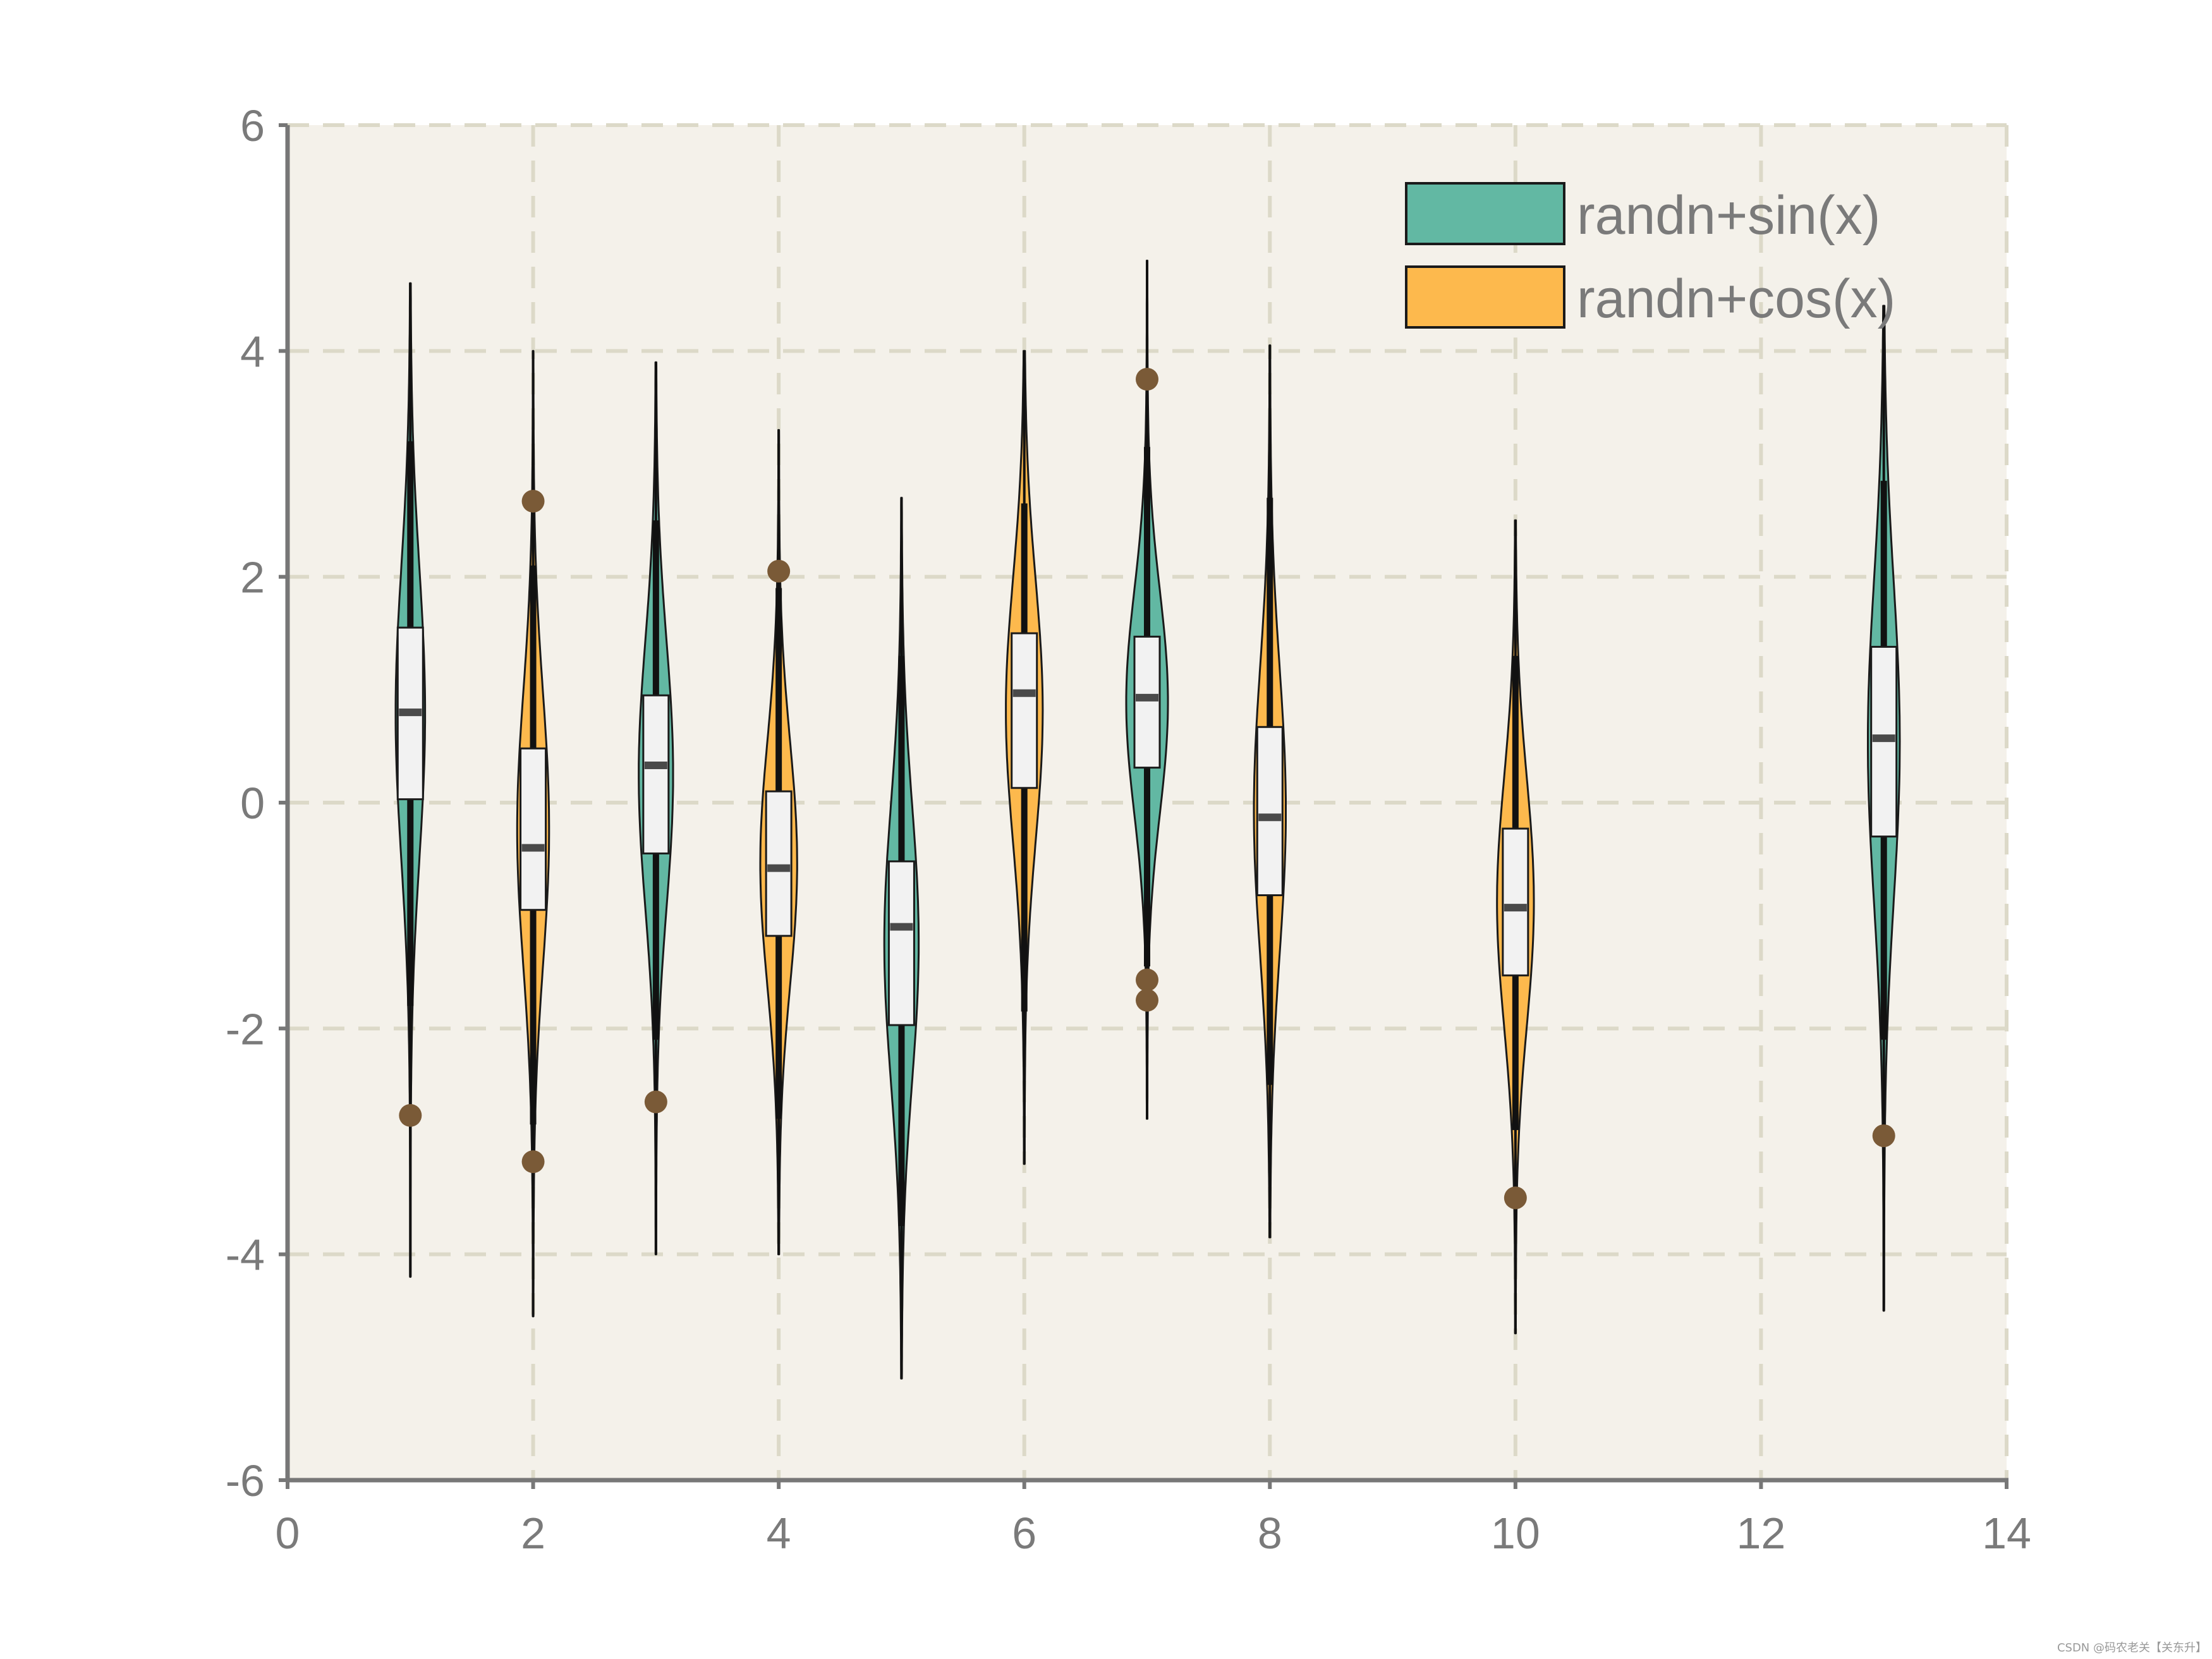 This screenshot has width=2212, height=1659. What do you see at coordinates (252, 803) in the screenshot?
I see `y-tick-label: 0` at bounding box center [252, 803].